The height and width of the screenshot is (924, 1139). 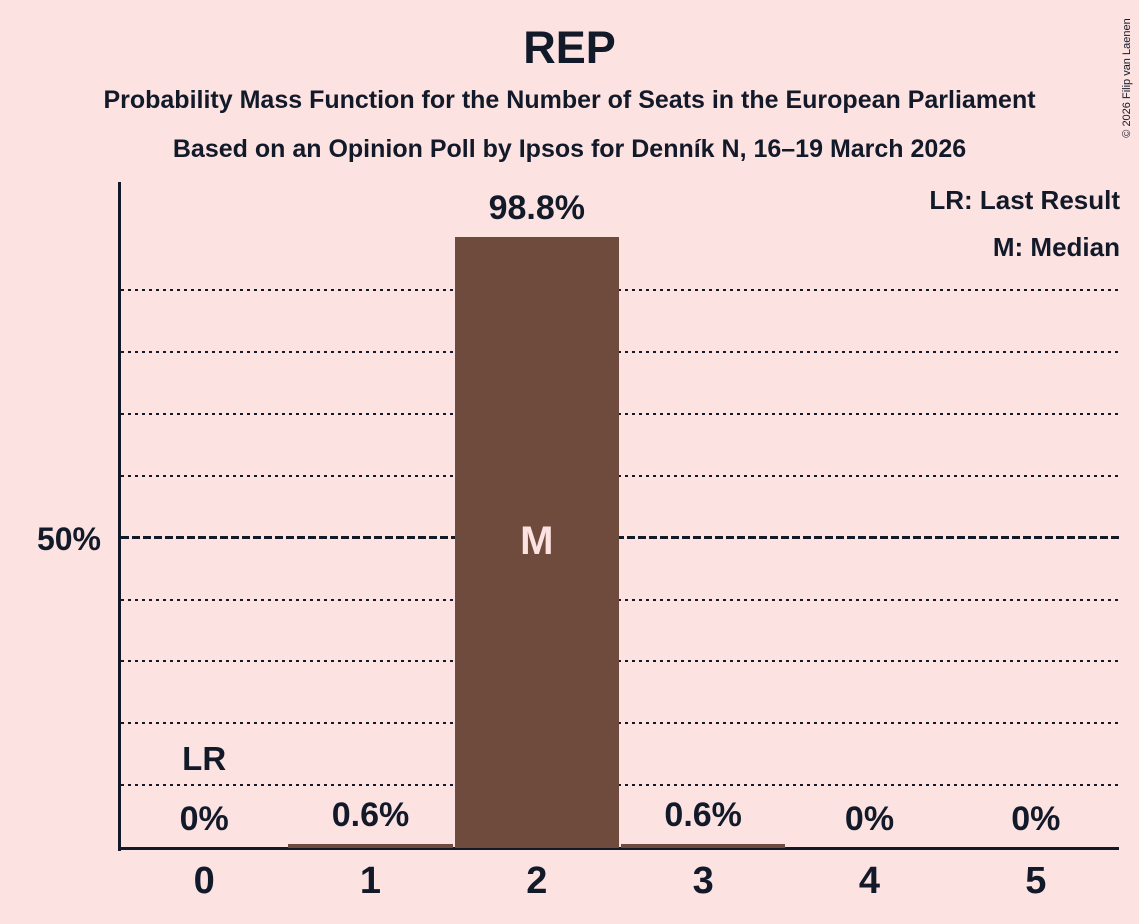 I want to click on gridline-90pct, so click(x=620, y=290).